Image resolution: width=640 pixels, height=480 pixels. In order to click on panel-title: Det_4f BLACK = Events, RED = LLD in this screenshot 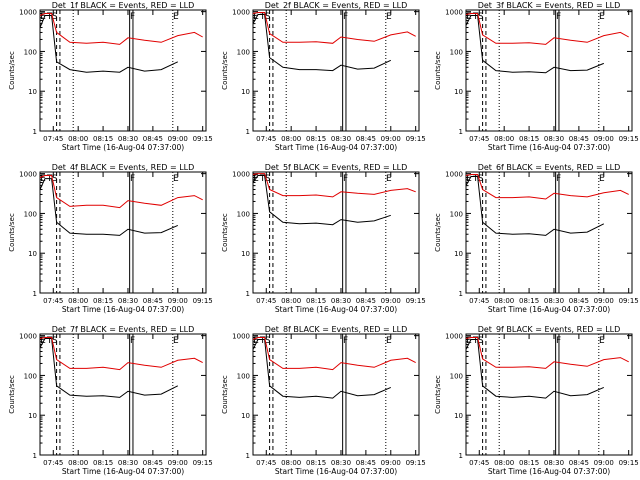, I will do `click(123, 167)`.